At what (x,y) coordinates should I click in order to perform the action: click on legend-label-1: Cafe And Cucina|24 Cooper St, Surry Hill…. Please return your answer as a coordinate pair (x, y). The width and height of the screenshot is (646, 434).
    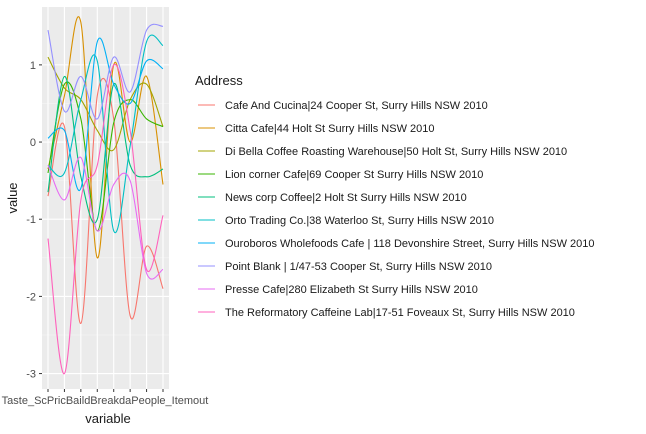
    Looking at the image, I should click on (356, 106).